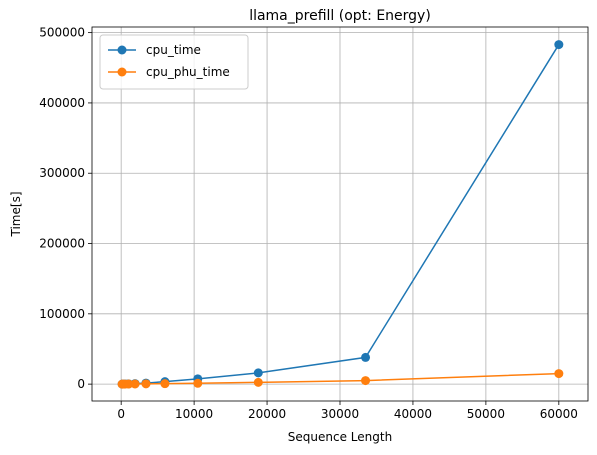  Describe the element at coordinates (62, 244) in the screenshot. I see `y-tick-label: 200000` at that location.